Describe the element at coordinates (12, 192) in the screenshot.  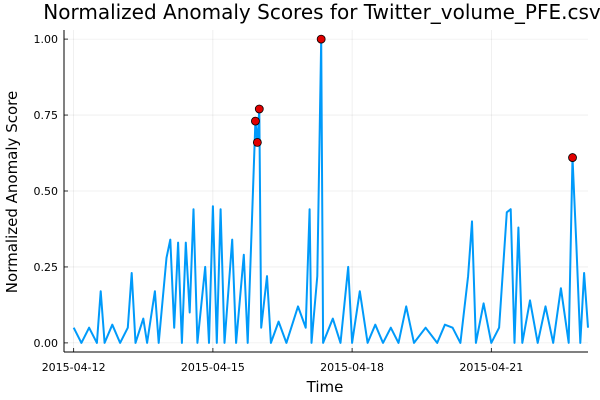
I see `y-axis-label: Normalized Anomaly Score` at that location.